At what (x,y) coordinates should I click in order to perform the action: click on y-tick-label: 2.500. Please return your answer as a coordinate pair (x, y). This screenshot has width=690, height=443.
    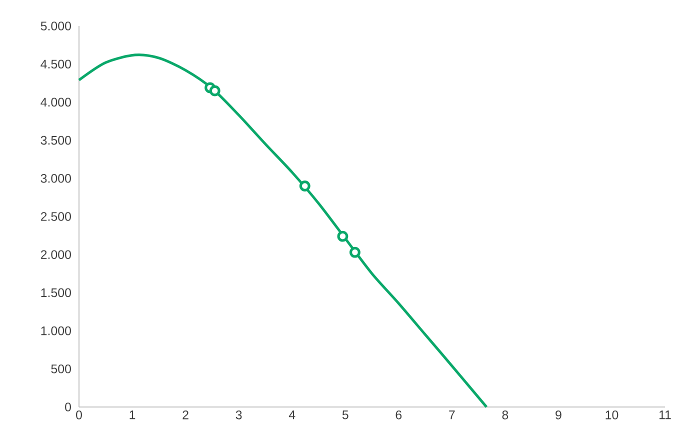
    Looking at the image, I should click on (55, 216).